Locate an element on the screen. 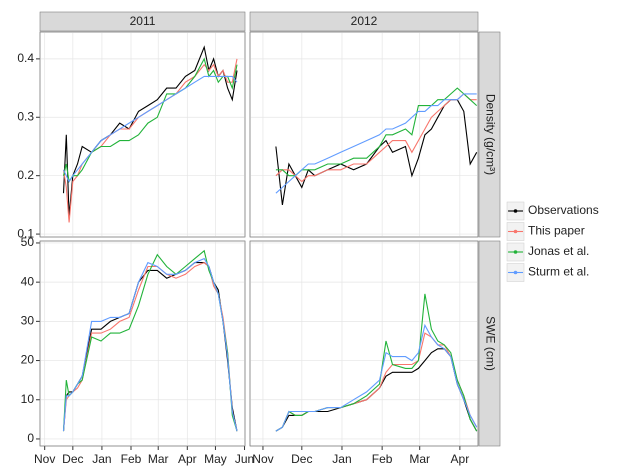 This screenshot has width=633, height=467. y-tick-label: 0.2 is located at coordinates (25, 175).